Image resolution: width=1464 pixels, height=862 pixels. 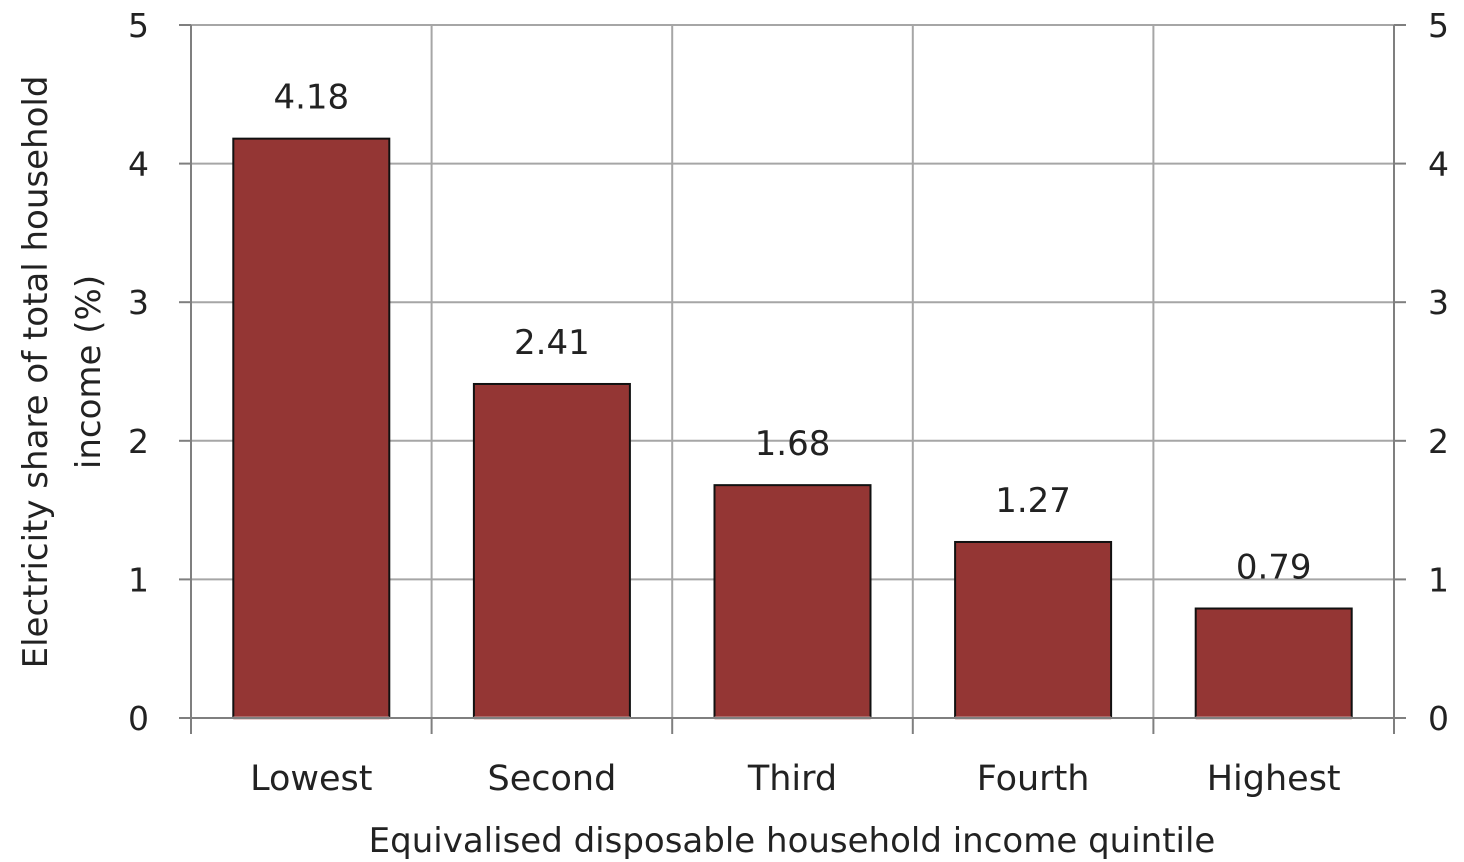 I want to click on y-axis-title: Electricity share of total household, so click(x=36, y=372).